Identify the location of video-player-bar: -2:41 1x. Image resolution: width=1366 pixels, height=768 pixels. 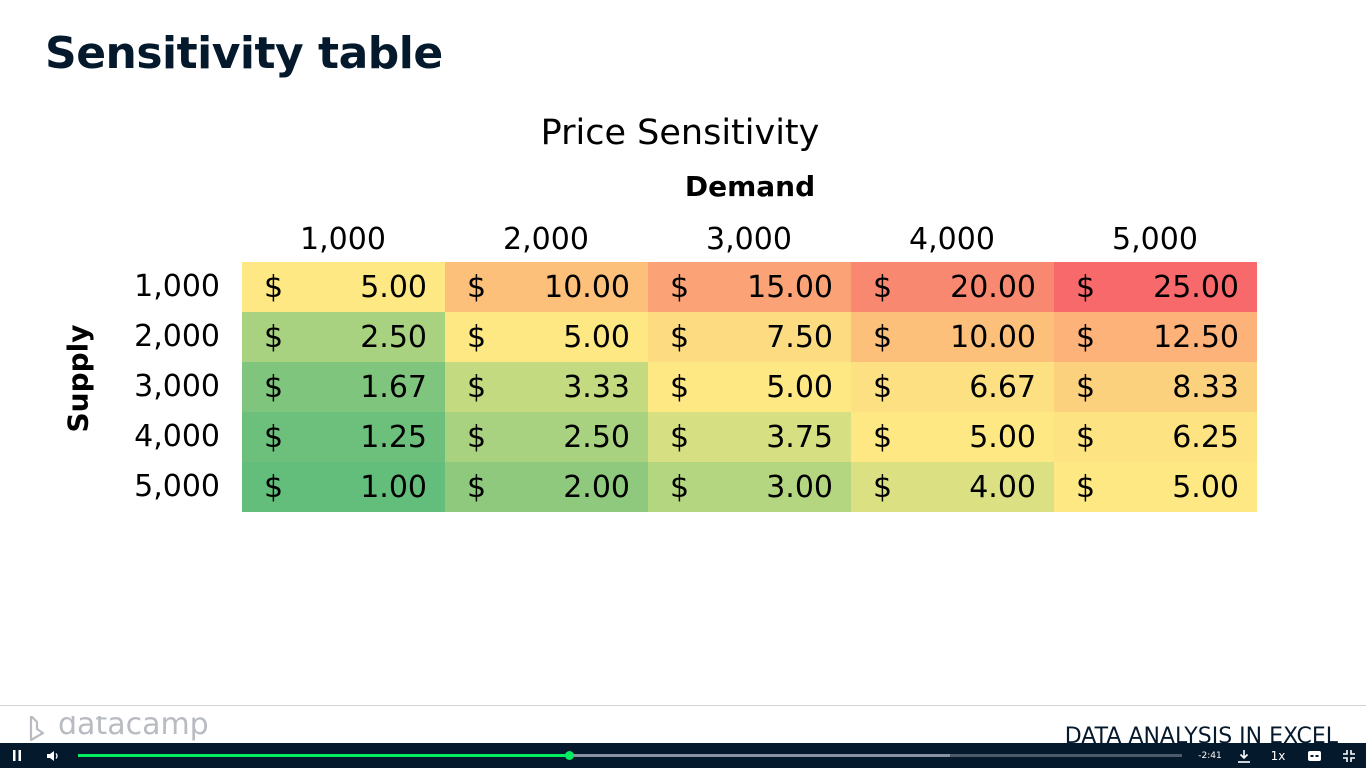
(683, 755).